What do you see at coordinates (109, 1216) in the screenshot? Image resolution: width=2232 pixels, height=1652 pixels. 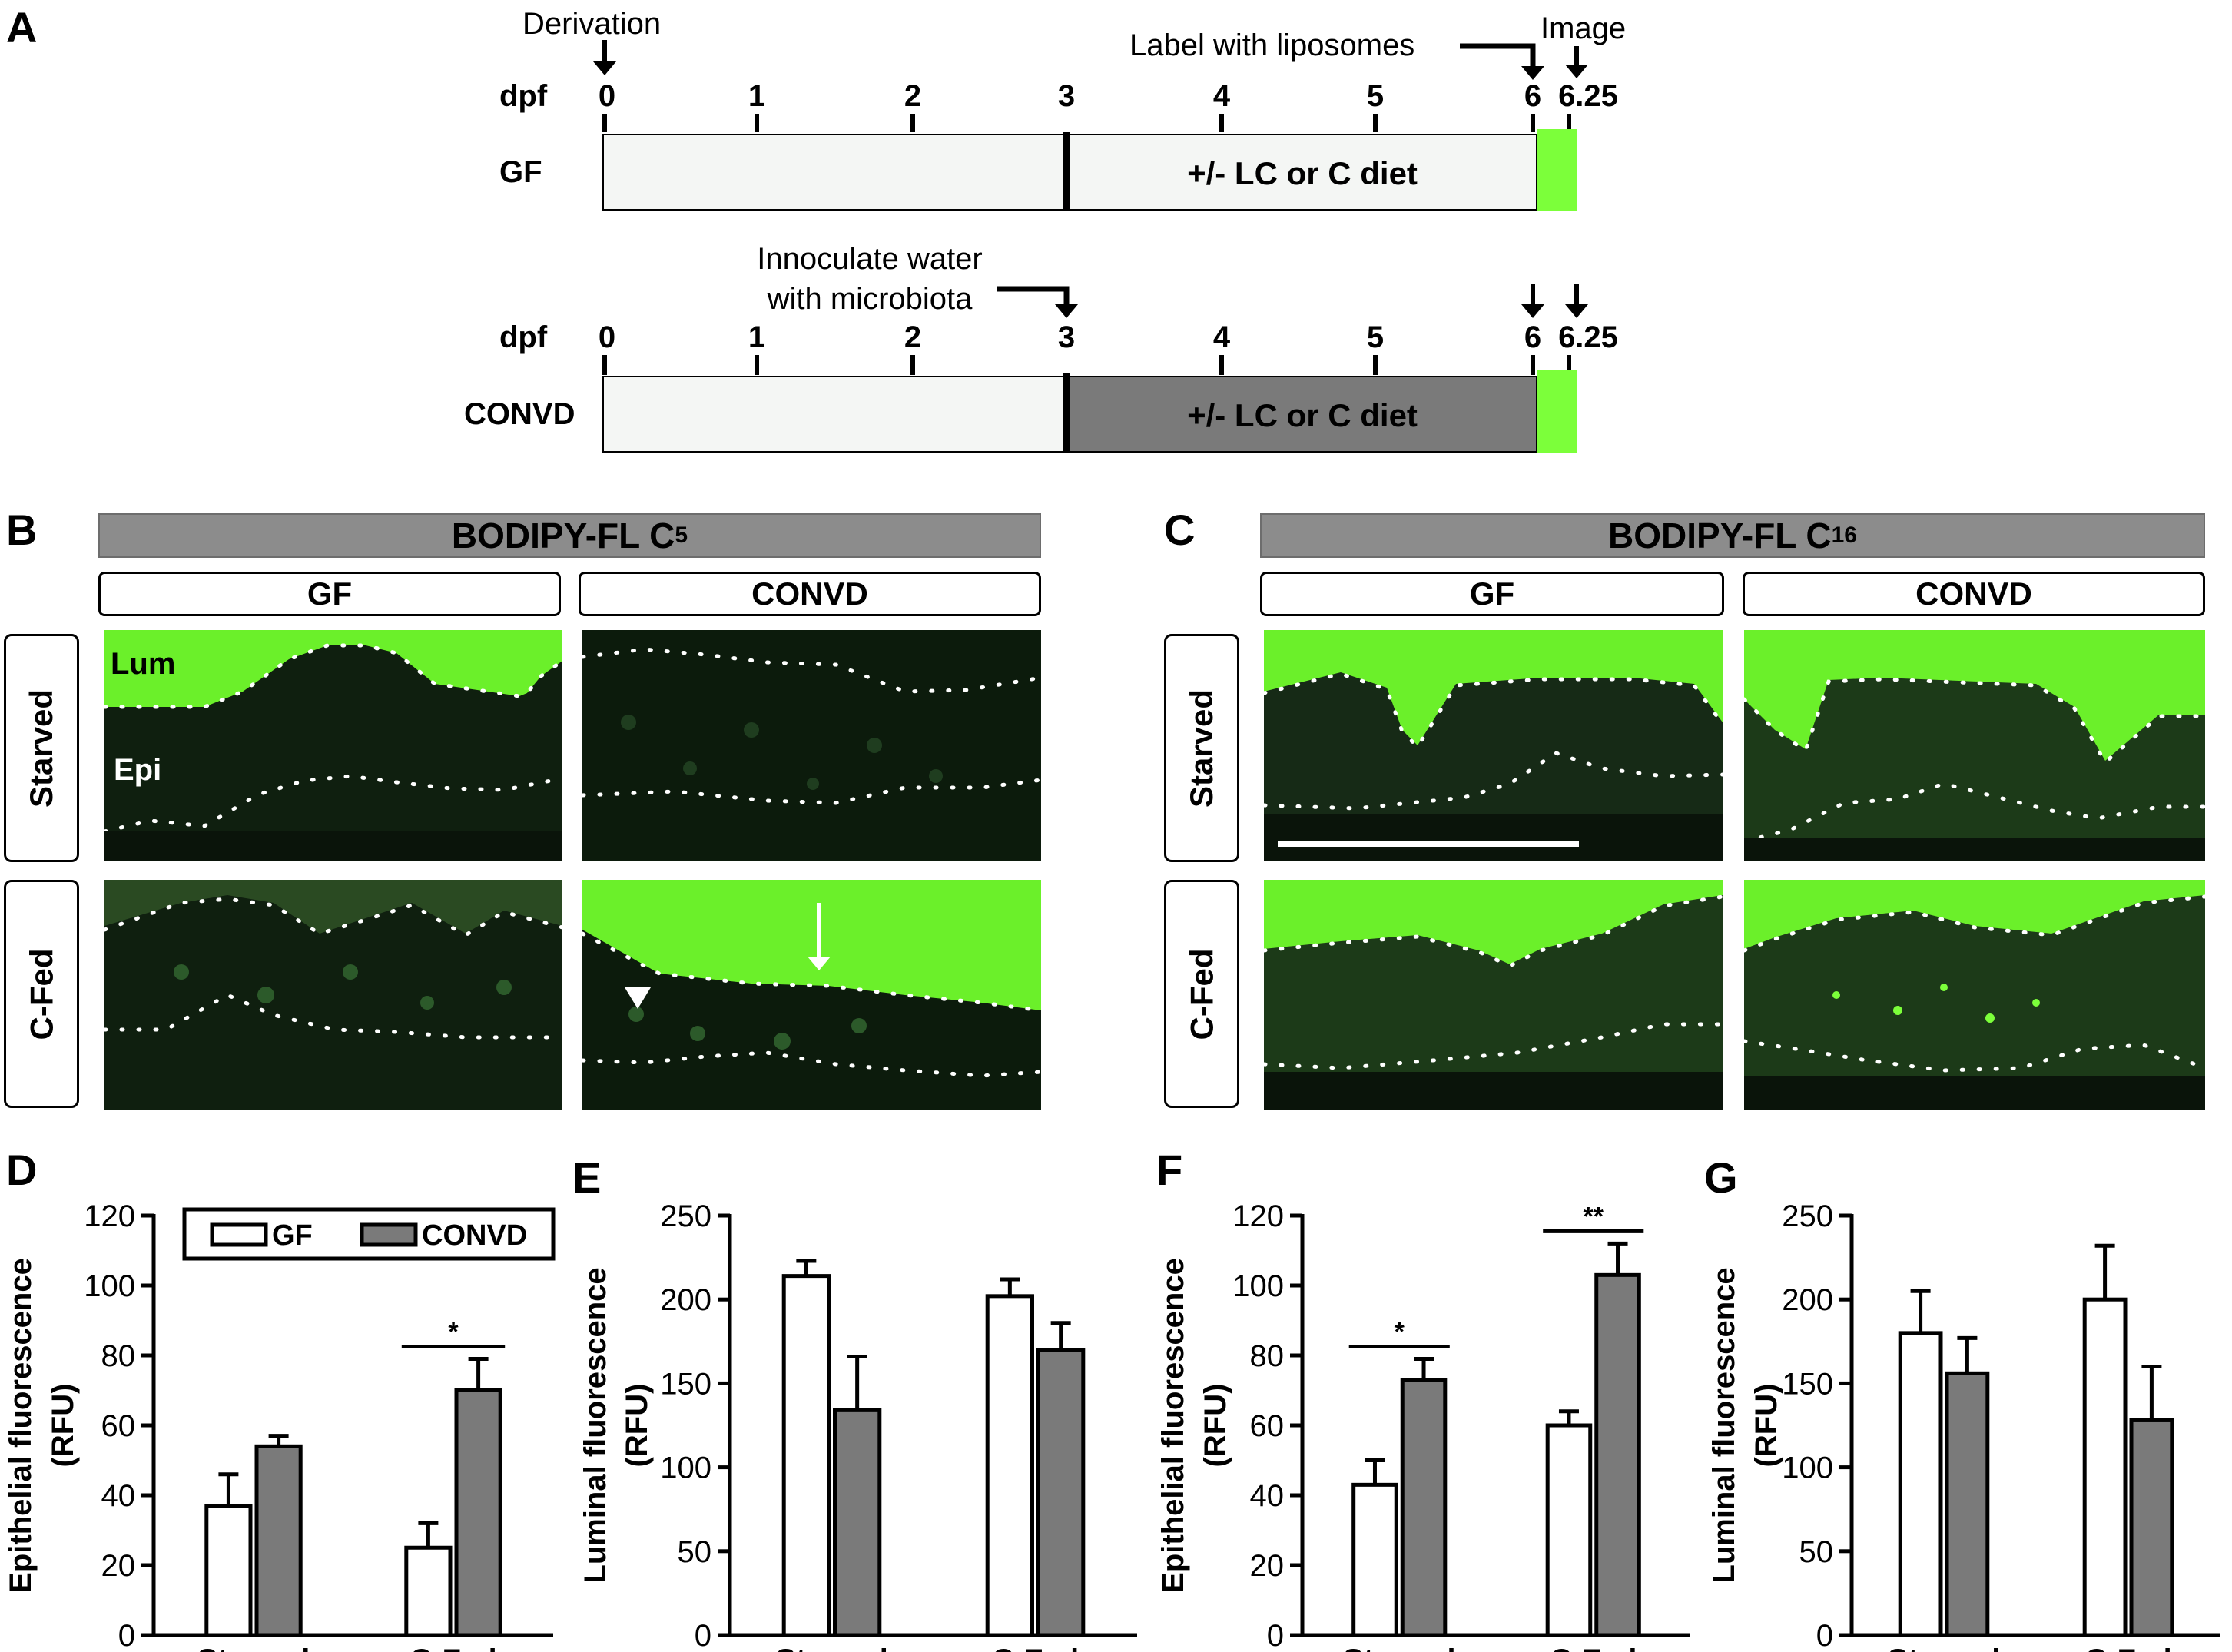 I see `y-tick-label: 120` at bounding box center [109, 1216].